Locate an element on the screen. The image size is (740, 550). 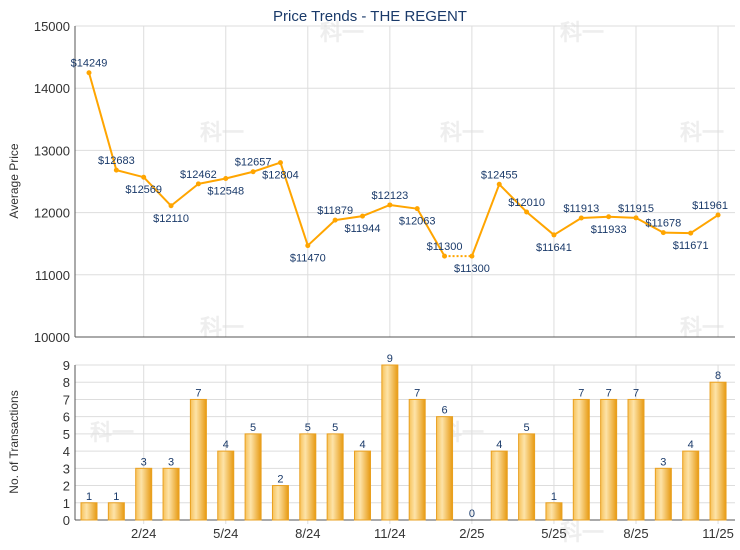
y-tick-label: 14000 is located at coordinates (52, 88).